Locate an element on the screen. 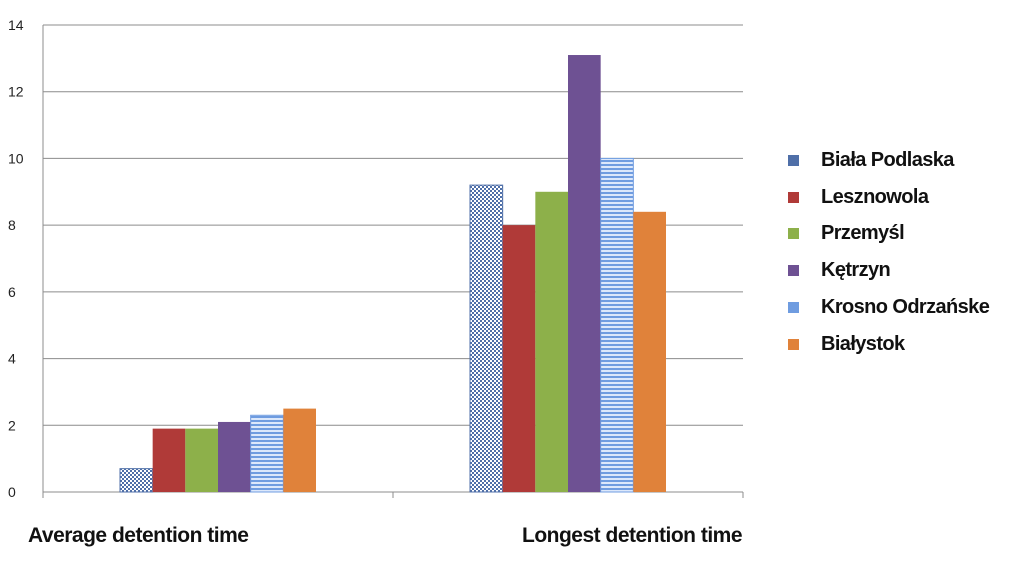 The image size is (1029, 581). legend-label: Białystok is located at coordinates (863, 343).